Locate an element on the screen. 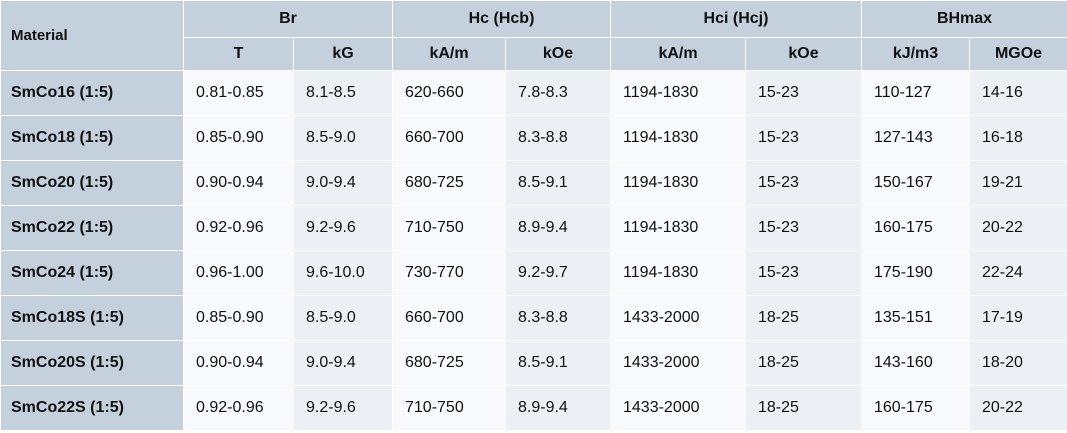  value-cell: 8.1-8.5 is located at coordinates (343, 93).